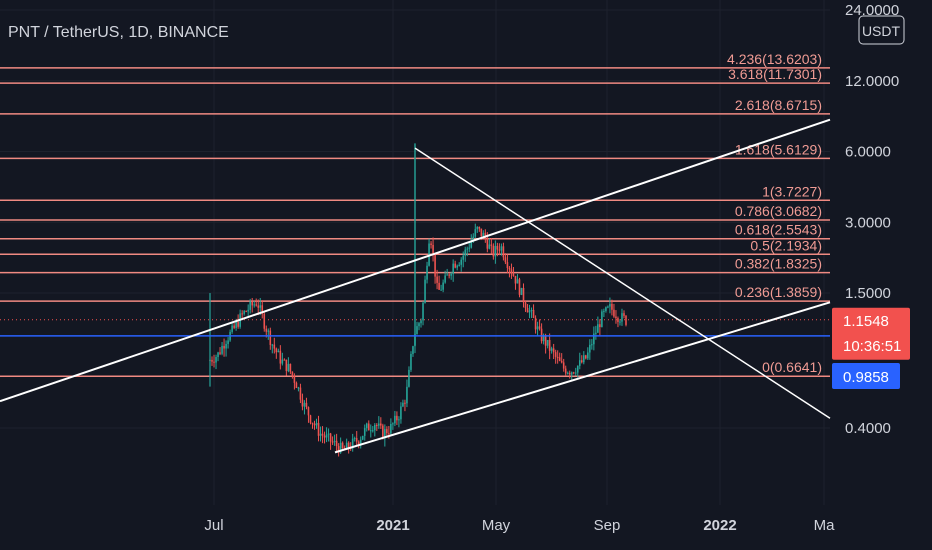 The width and height of the screenshot is (932, 550). Describe the element at coordinates (415, 328) in the screenshot. I see `overlay-lines` at that location.